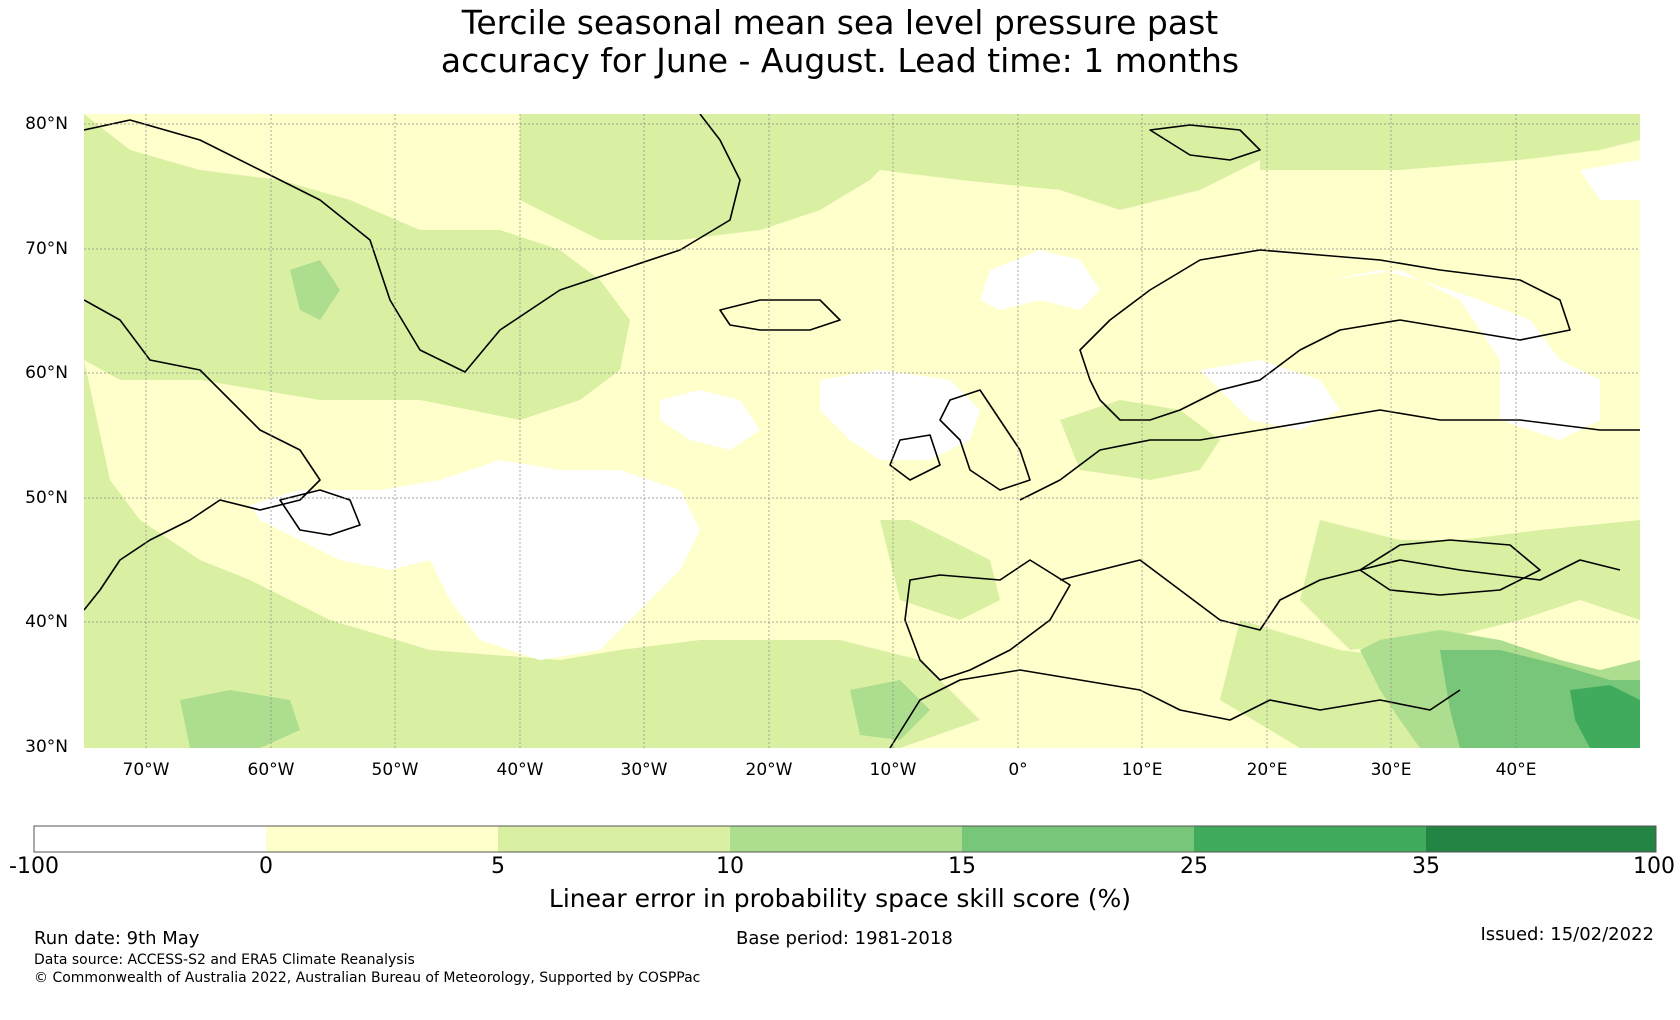  I want to click on colorbar, so click(845, 839).